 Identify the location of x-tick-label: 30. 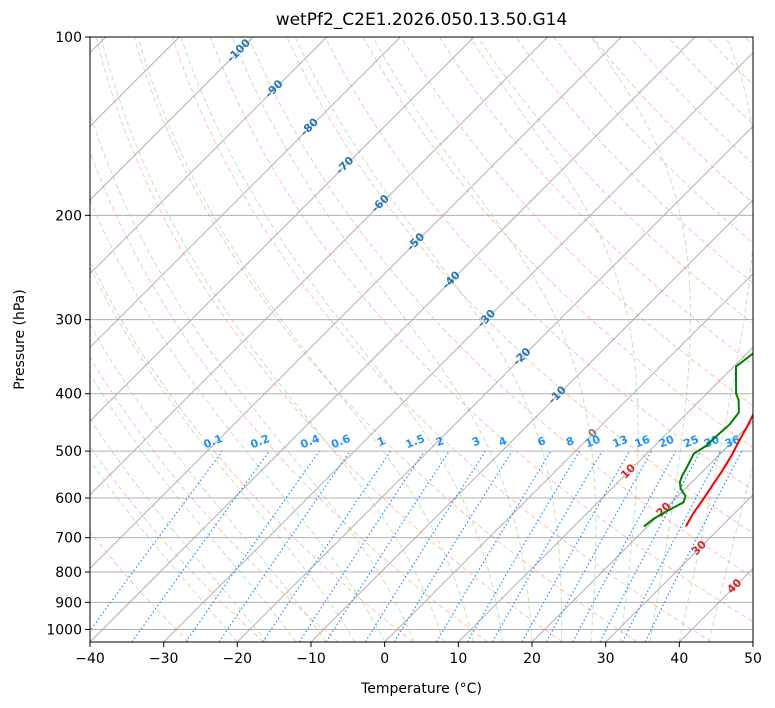
(606, 659).